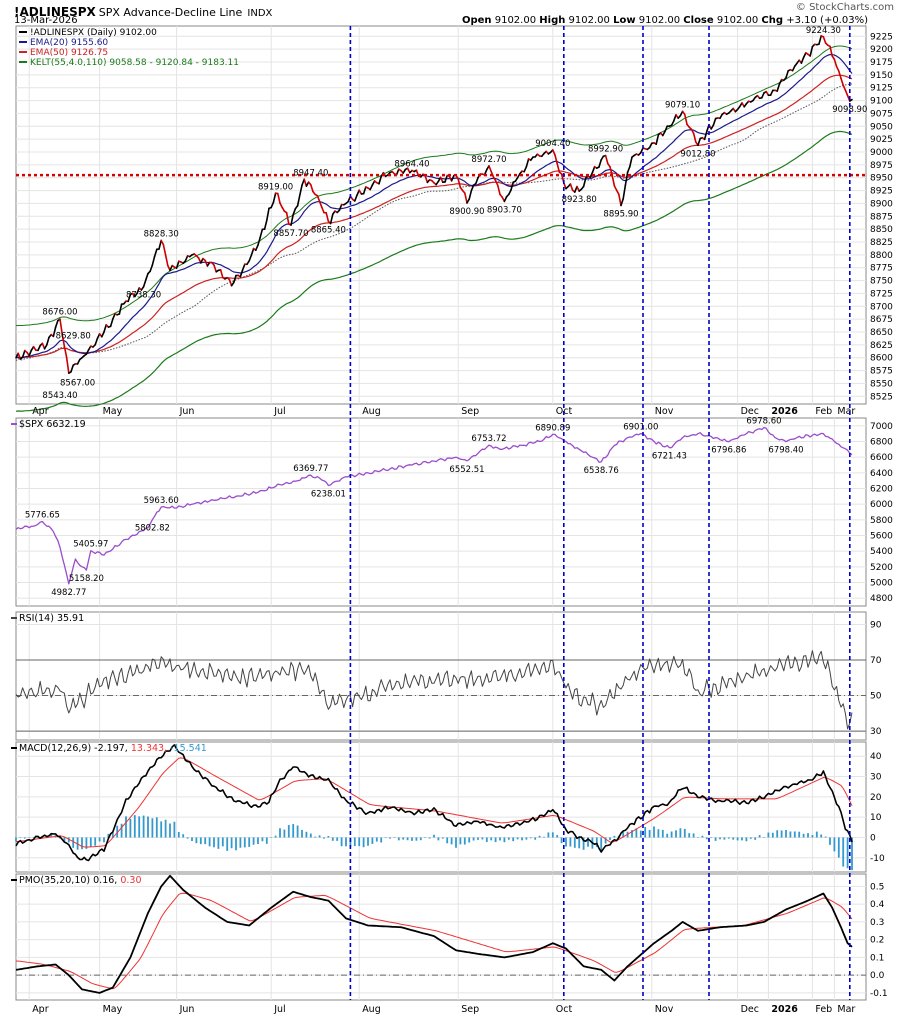 The width and height of the screenshot is (908, 1023). What do you see at coordinates (310, 469) in the screenshot?
I see `price-annotation: 6369.77` at bounding box center [310, 469].